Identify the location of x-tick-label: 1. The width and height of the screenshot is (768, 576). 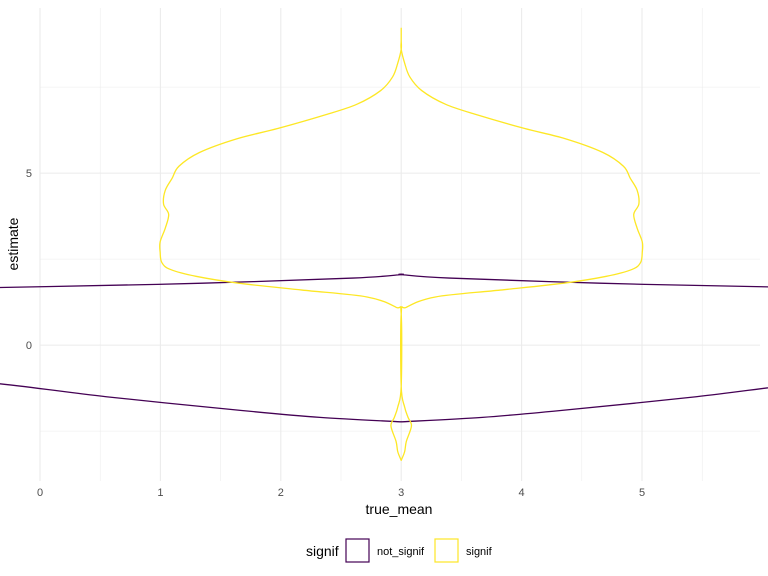
(160, 493).